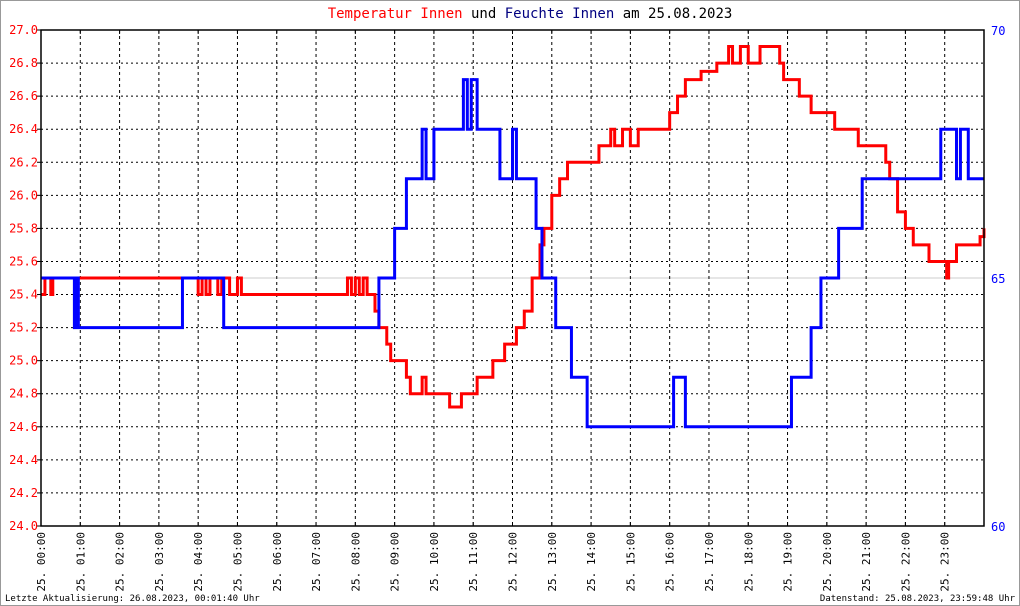 Image resolution: width=1020 pixels, height=606 pixels. Describe the element at coordinates (23, 427) in the screenshot. I see `y-left-tick-label: 24.6` at that location.